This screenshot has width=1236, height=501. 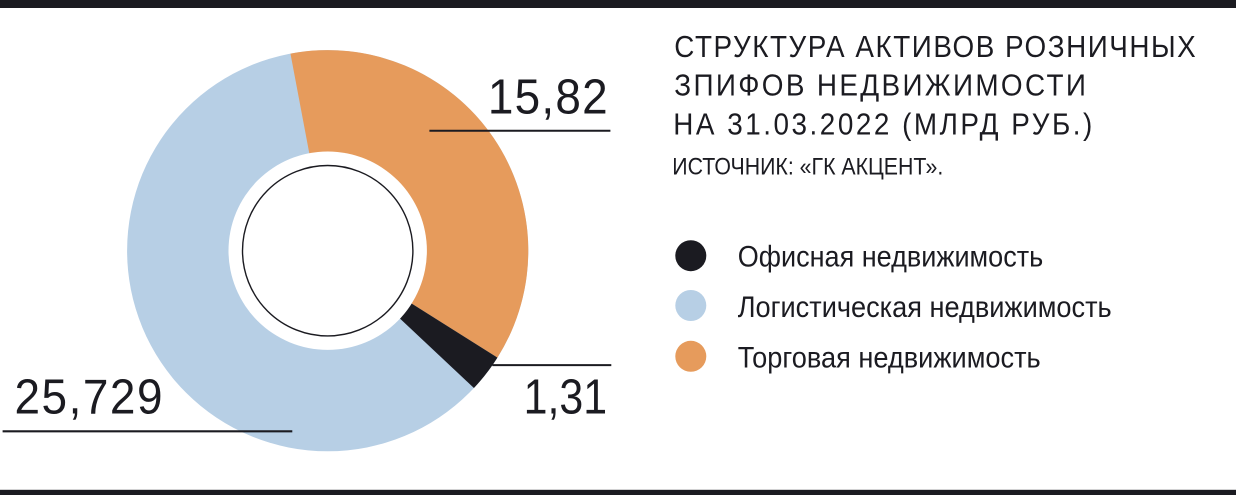 I want to click on svg-text: 1,31, so click(x=566, y=398).